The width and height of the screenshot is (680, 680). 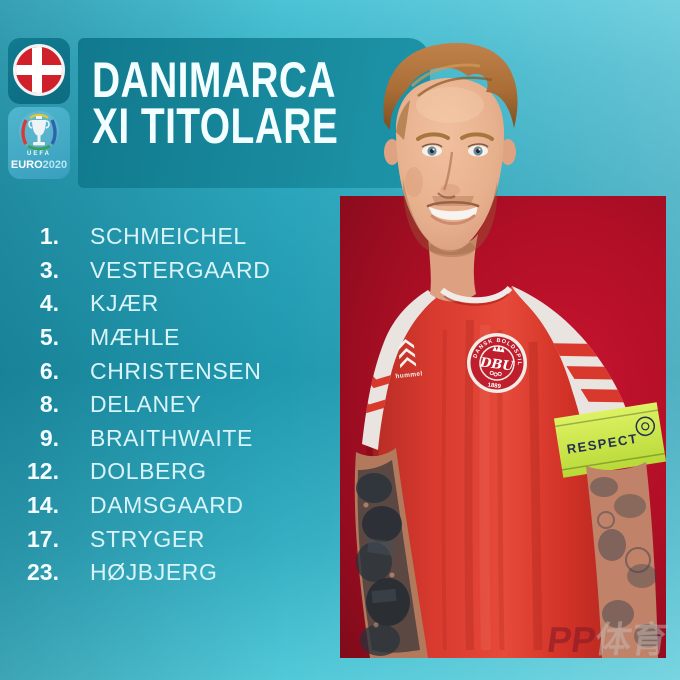 I want to click on euro2020-label: EURO2020, so click(x=39, y=165).